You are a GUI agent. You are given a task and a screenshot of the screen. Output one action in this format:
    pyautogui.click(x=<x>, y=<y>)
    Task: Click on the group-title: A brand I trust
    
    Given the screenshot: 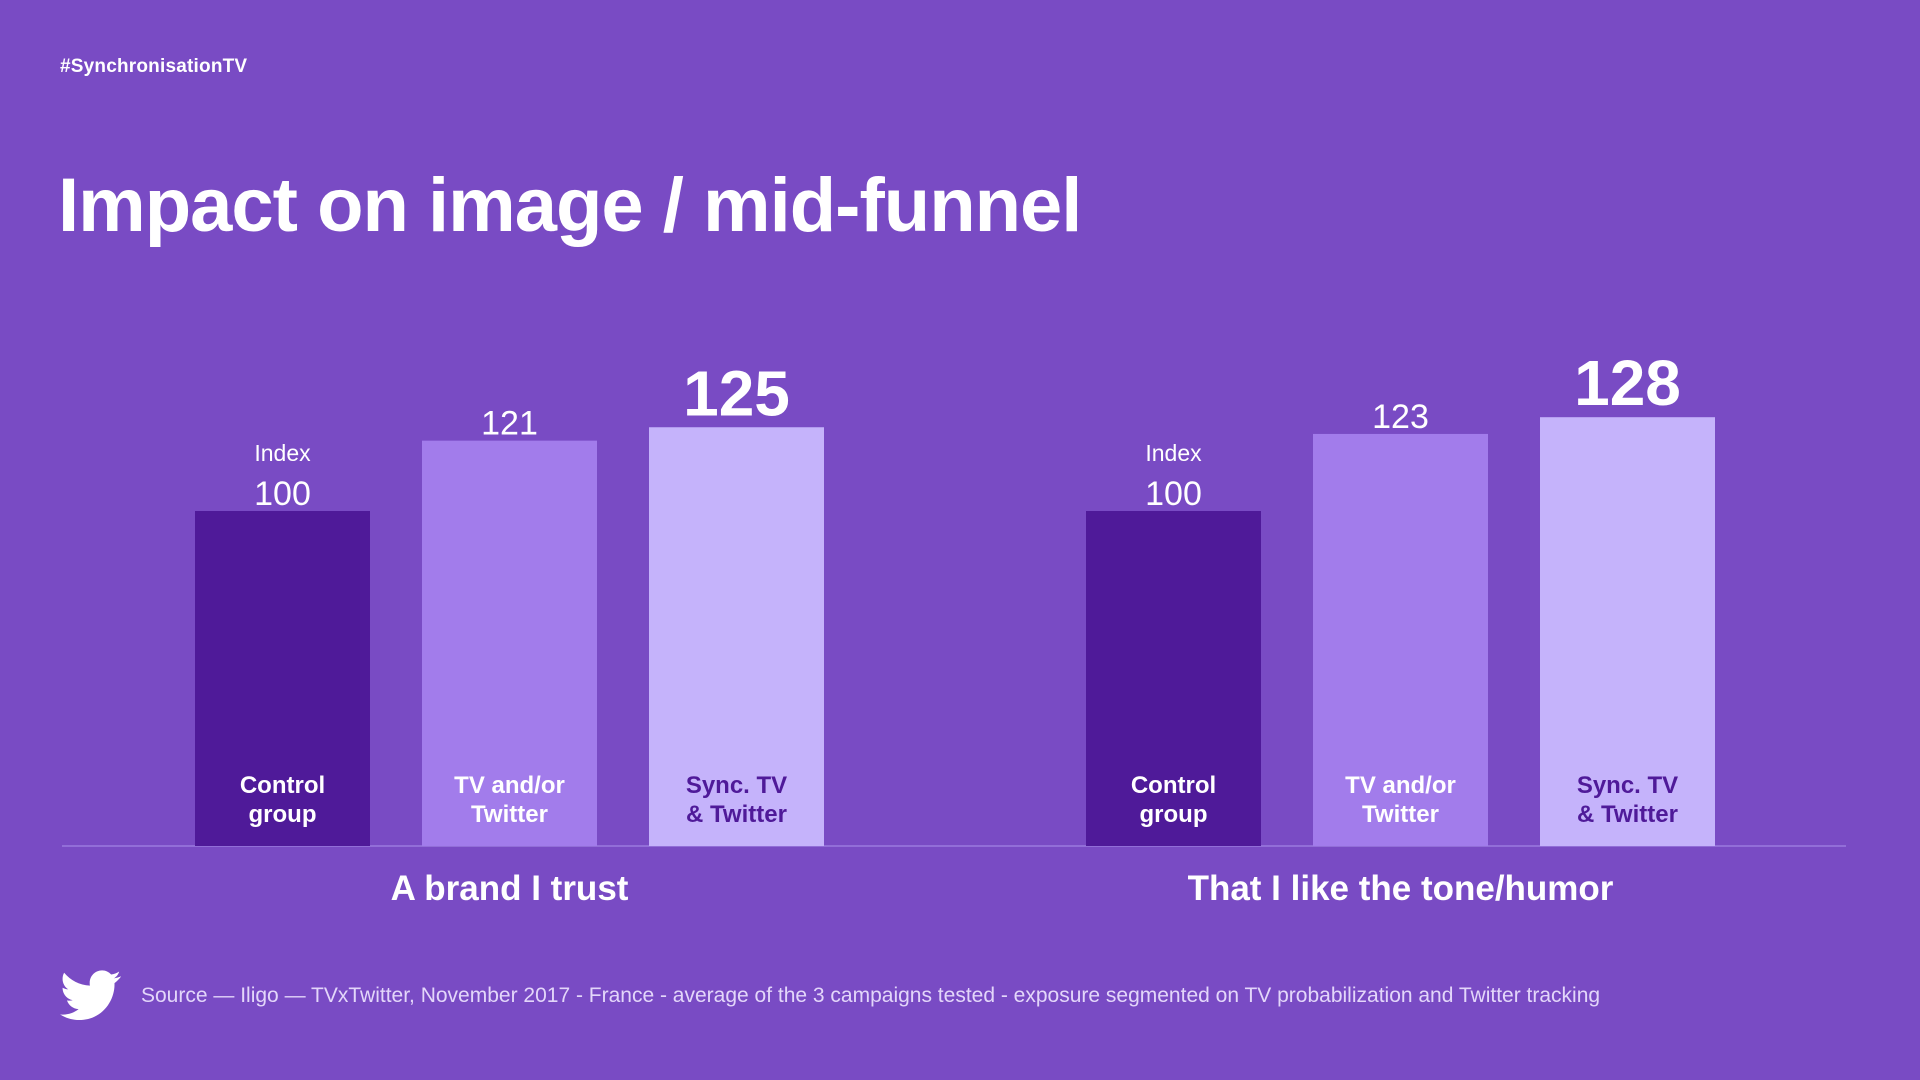 What is the action you would take?
    pyautogui.click(x=510, y=888)
    